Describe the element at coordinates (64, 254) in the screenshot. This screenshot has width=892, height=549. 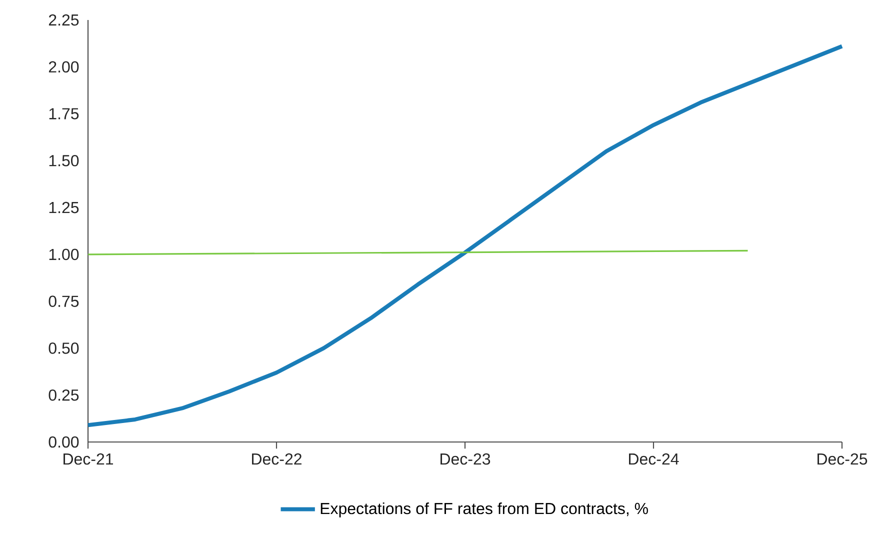
I see `y-tick-label: 1.00` at that location.